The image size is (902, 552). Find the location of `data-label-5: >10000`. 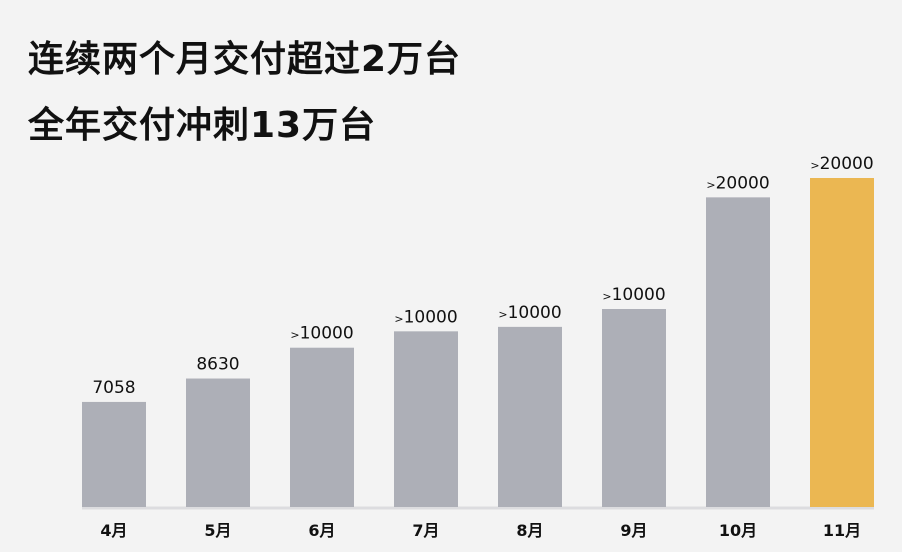

data-label-5: >10000 is located at coordinates (529, 313).